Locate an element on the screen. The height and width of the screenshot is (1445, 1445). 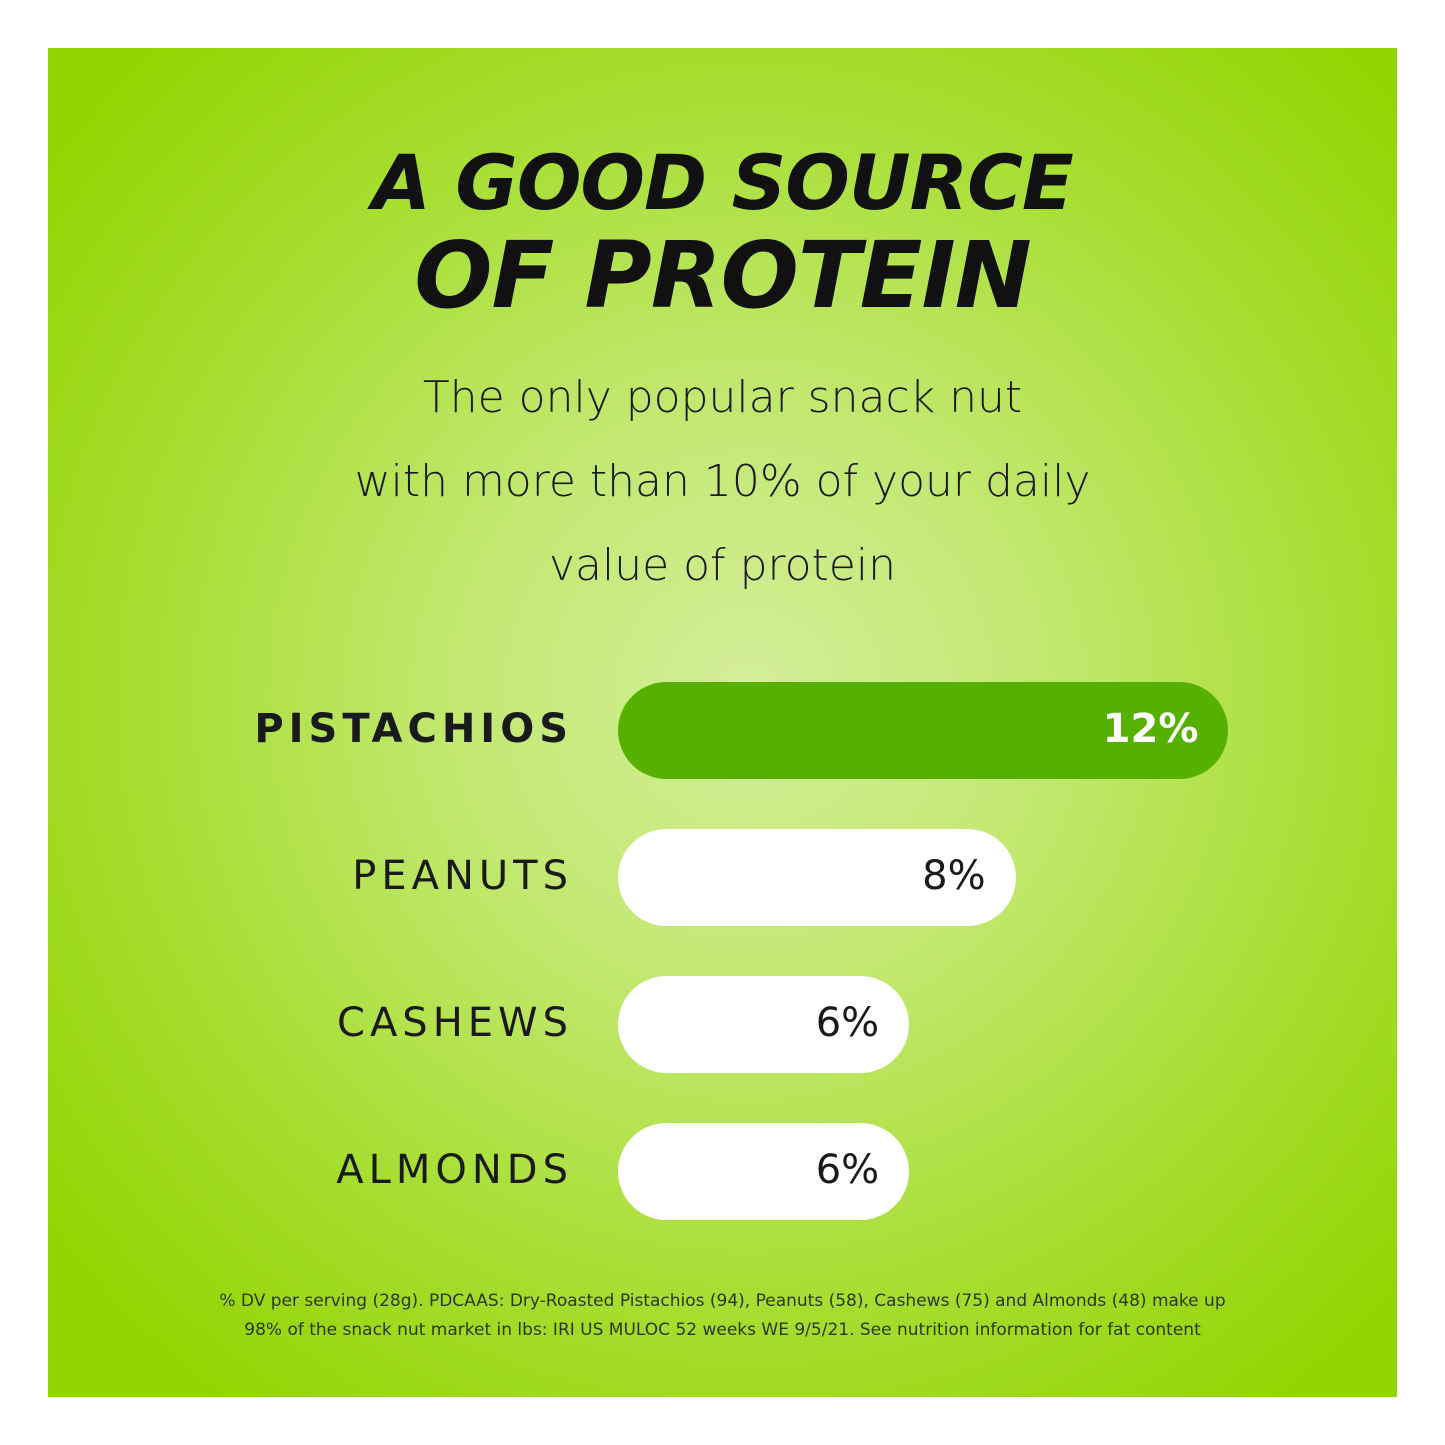
bar-almonds is located at coordinates (764, 1171).